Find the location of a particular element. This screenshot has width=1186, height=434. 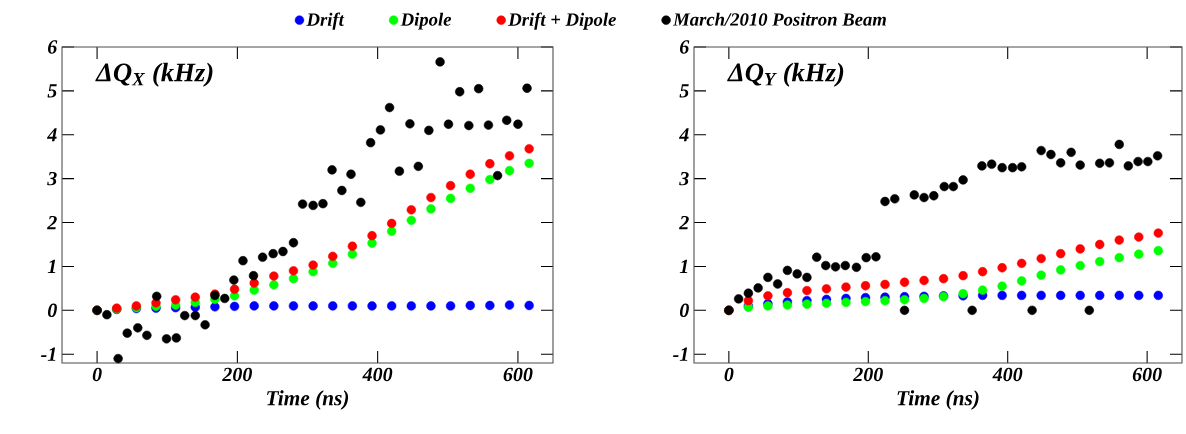

legend-label: Dipole is located at coordinates (426, 21).